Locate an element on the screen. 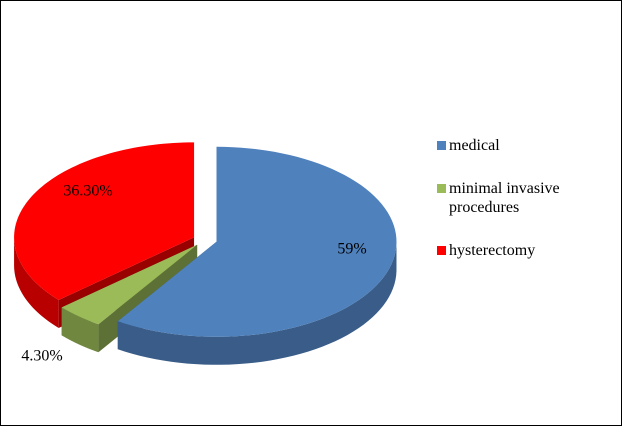 The width and height of the screenshot is (622, 426). data-label: 36.30% is located at coordinates (87, 191).